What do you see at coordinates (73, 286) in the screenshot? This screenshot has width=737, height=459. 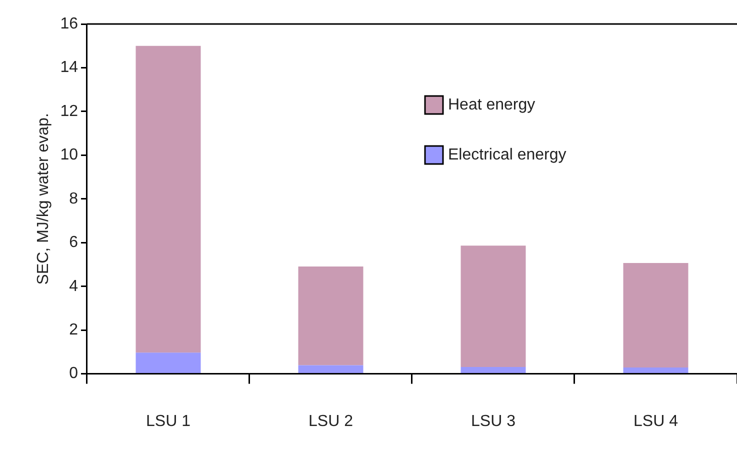 I see `y-tick-label: 4` at bounding box center [73, 286].